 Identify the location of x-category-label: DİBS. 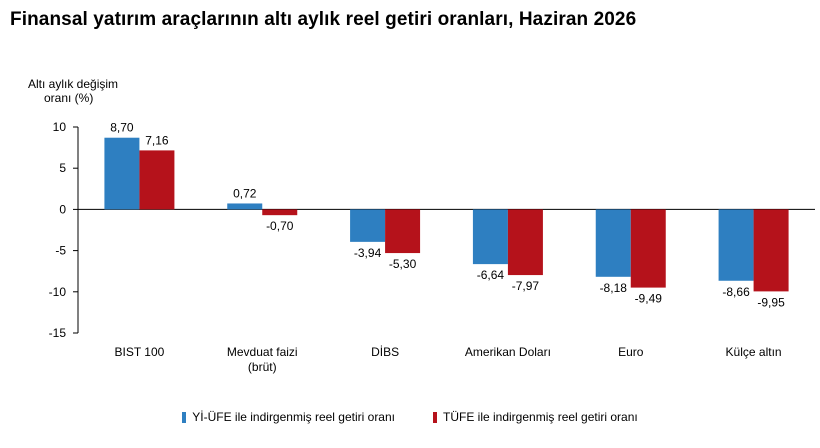
(385, 352).